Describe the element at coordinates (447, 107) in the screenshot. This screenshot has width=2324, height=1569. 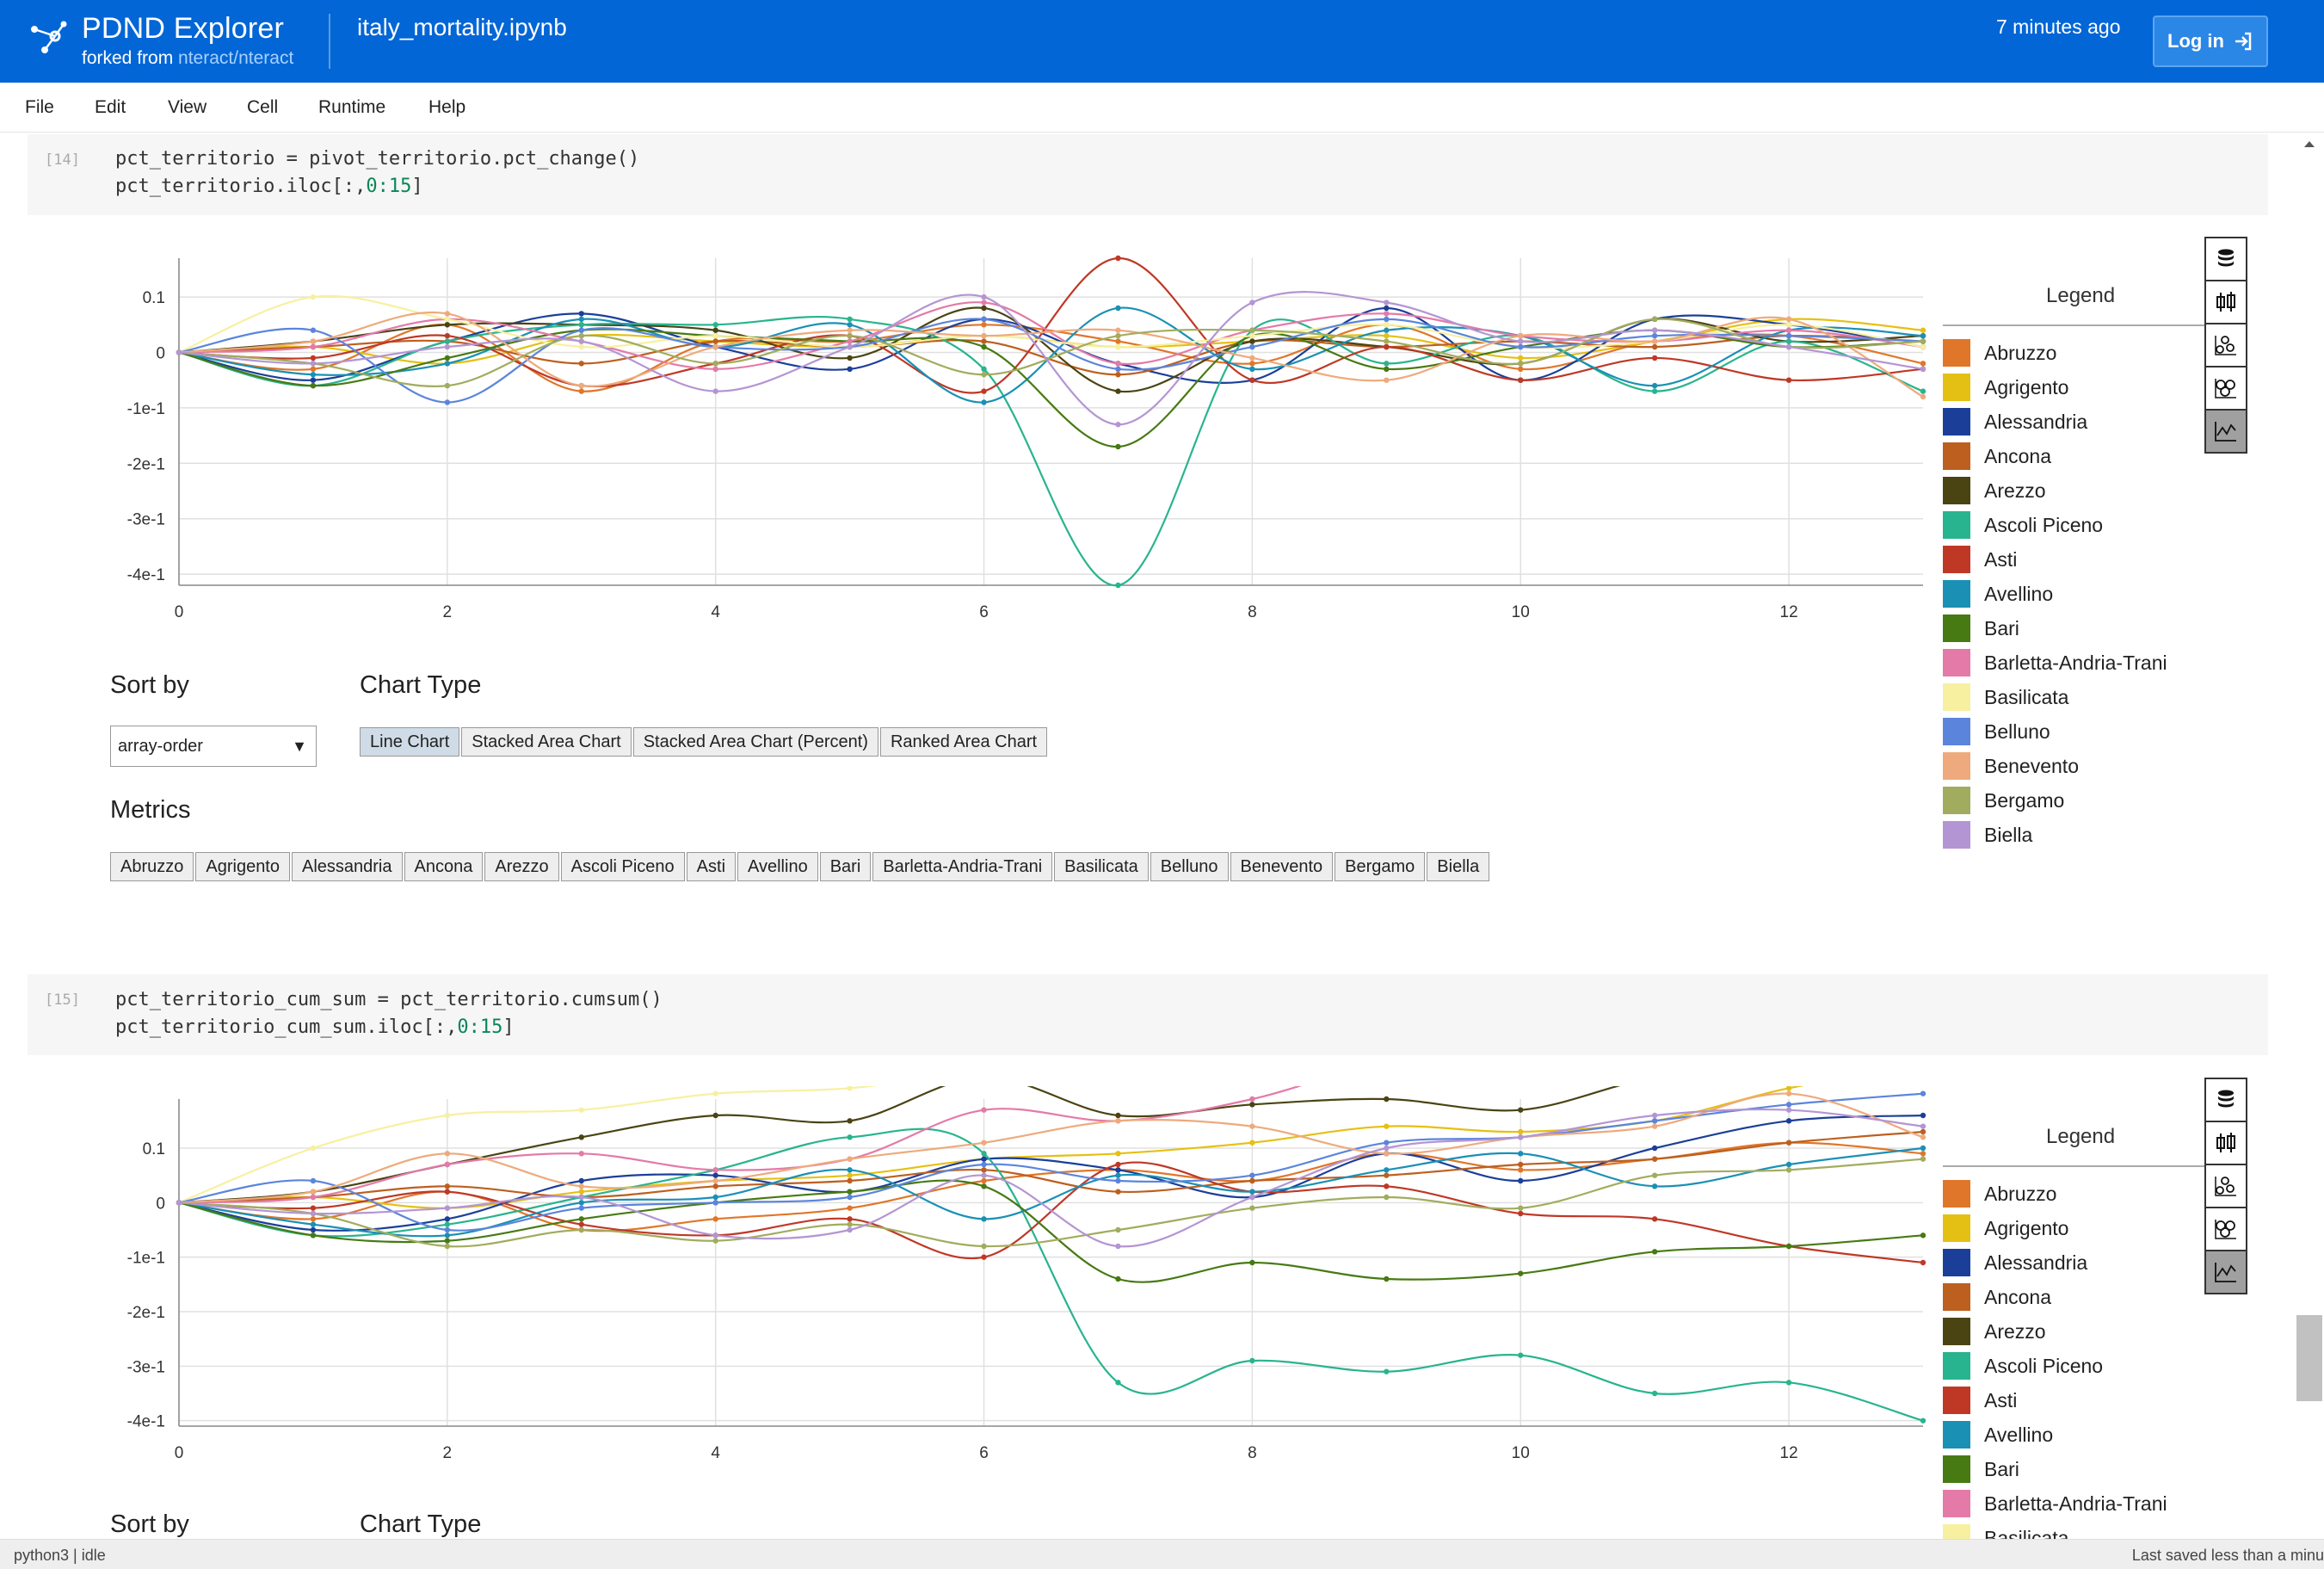
I see `menu-help: Help` at that location.